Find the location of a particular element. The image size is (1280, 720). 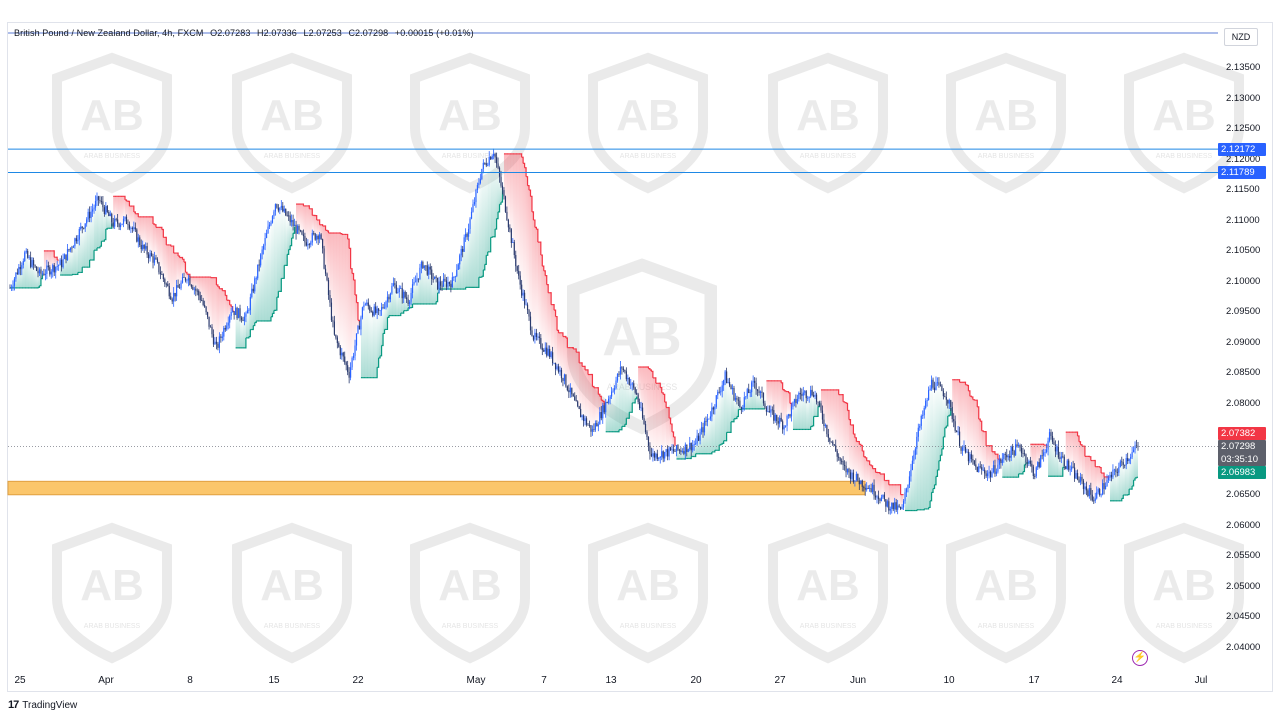

lightning-icon: ⚡ is located at coordinates (1140, 658).